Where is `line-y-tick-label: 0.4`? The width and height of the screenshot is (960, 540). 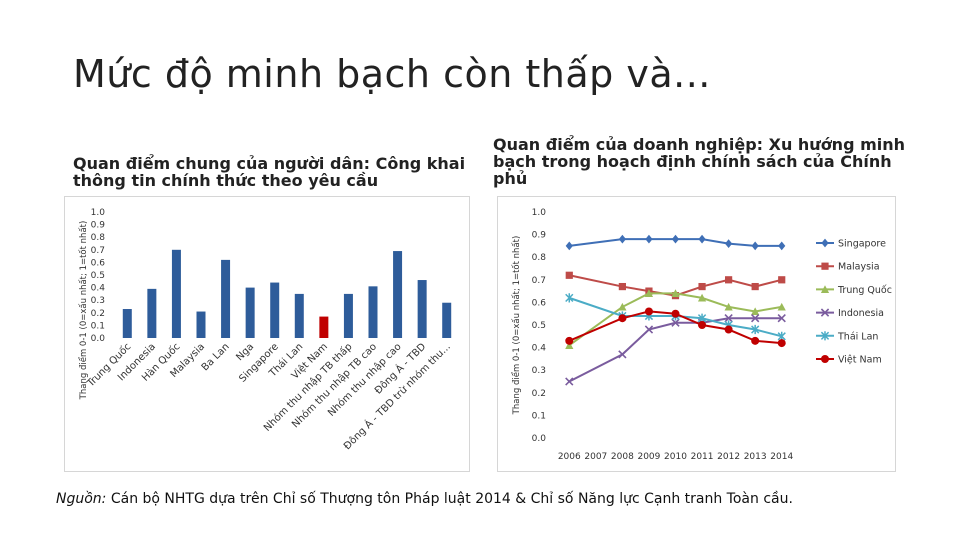 line-y-tick-label: 0.4 is located at coordinates (539, 349).